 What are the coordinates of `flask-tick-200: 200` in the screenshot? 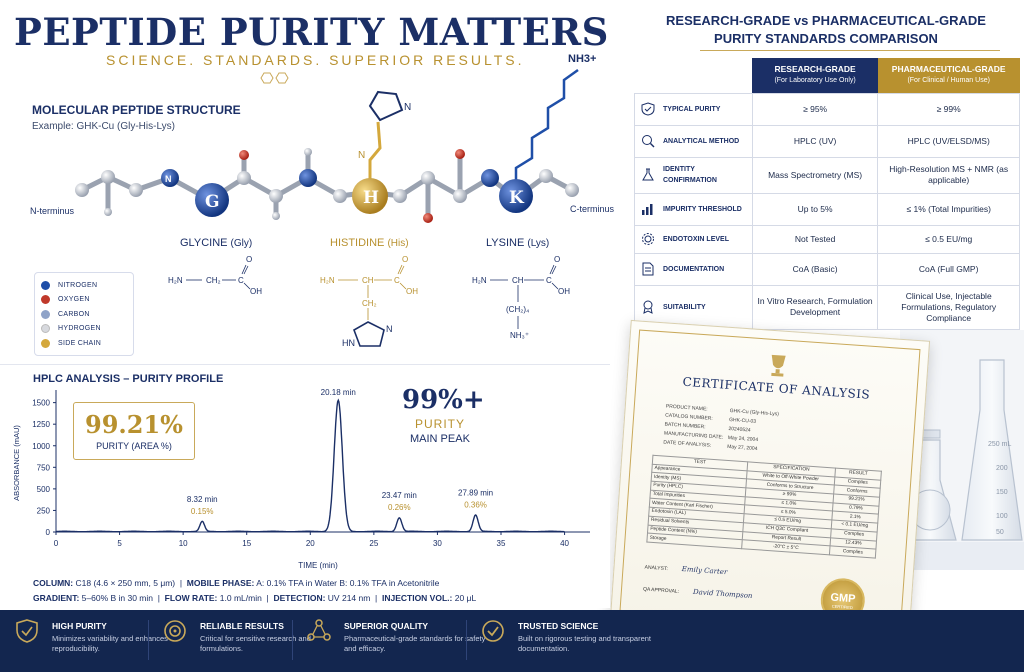 It's located at (1002, 468).